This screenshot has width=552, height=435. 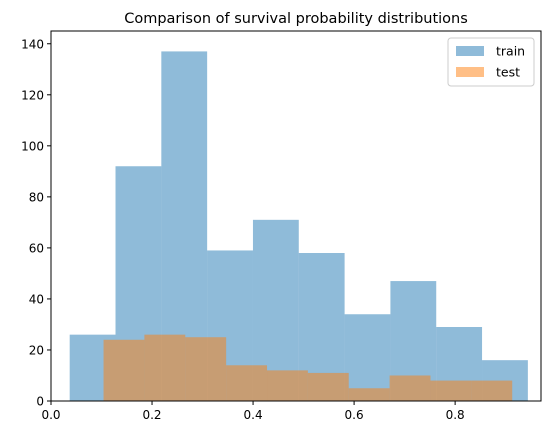 What do you see at coordinates (470, 72) in the screenshot?
I see `legend-swatch-test` at bounding box center [470, 72].